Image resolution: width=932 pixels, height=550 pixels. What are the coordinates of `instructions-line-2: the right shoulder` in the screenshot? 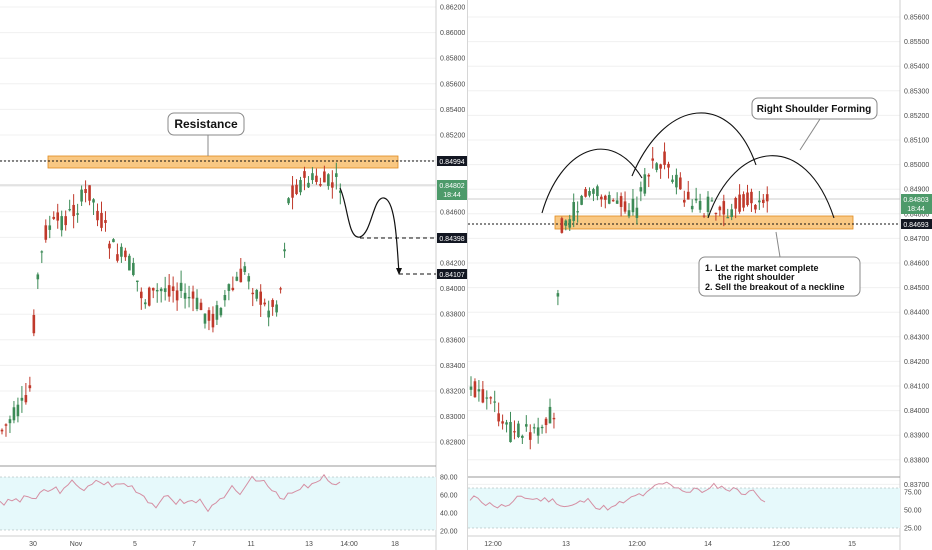 It's located at (756, 277).